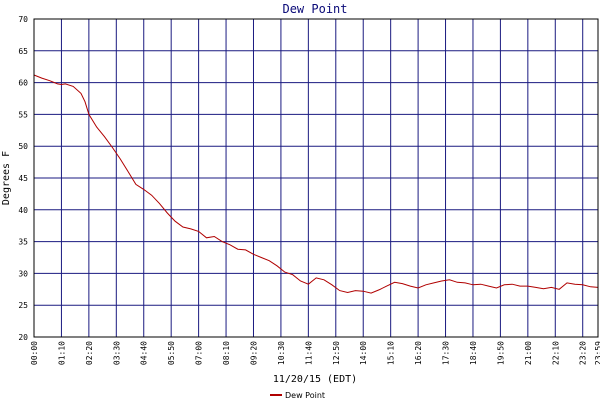 This screenshot has height=400, width=600. Describe the element at coordinates (61, 353) in the screenshot. I see `x-tick-label: 01:10` at that location.